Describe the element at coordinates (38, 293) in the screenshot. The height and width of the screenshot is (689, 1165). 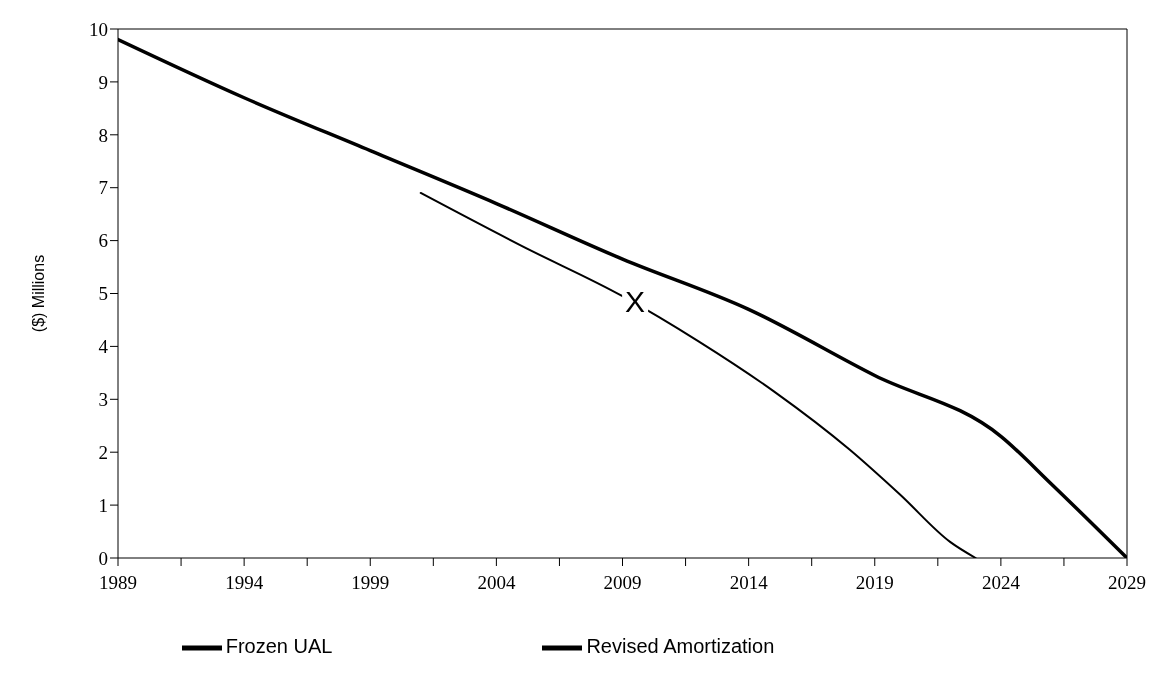
I see `y-axis-title: ($) Millions` at that location.